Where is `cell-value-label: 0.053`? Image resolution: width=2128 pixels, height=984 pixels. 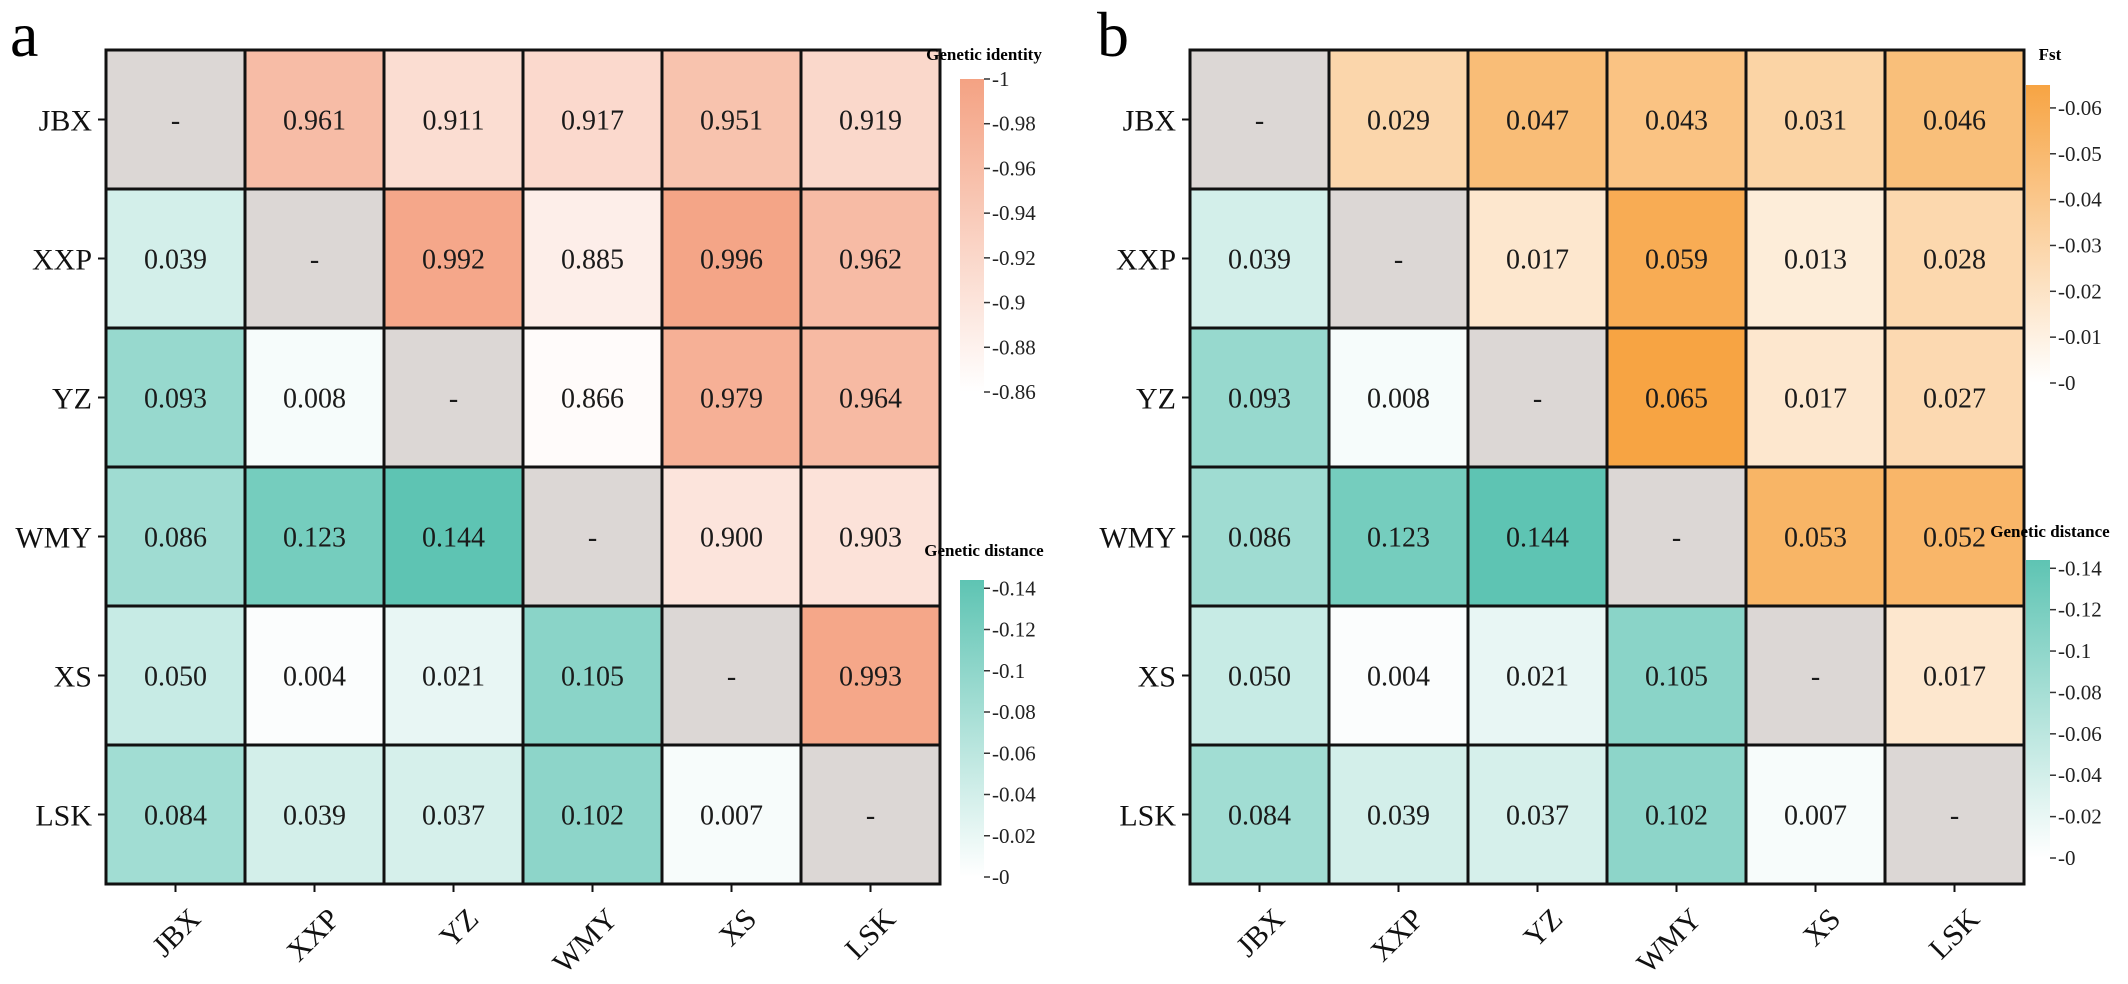 cell-value-label: 0.053 is located at coordinates (1815, 538).